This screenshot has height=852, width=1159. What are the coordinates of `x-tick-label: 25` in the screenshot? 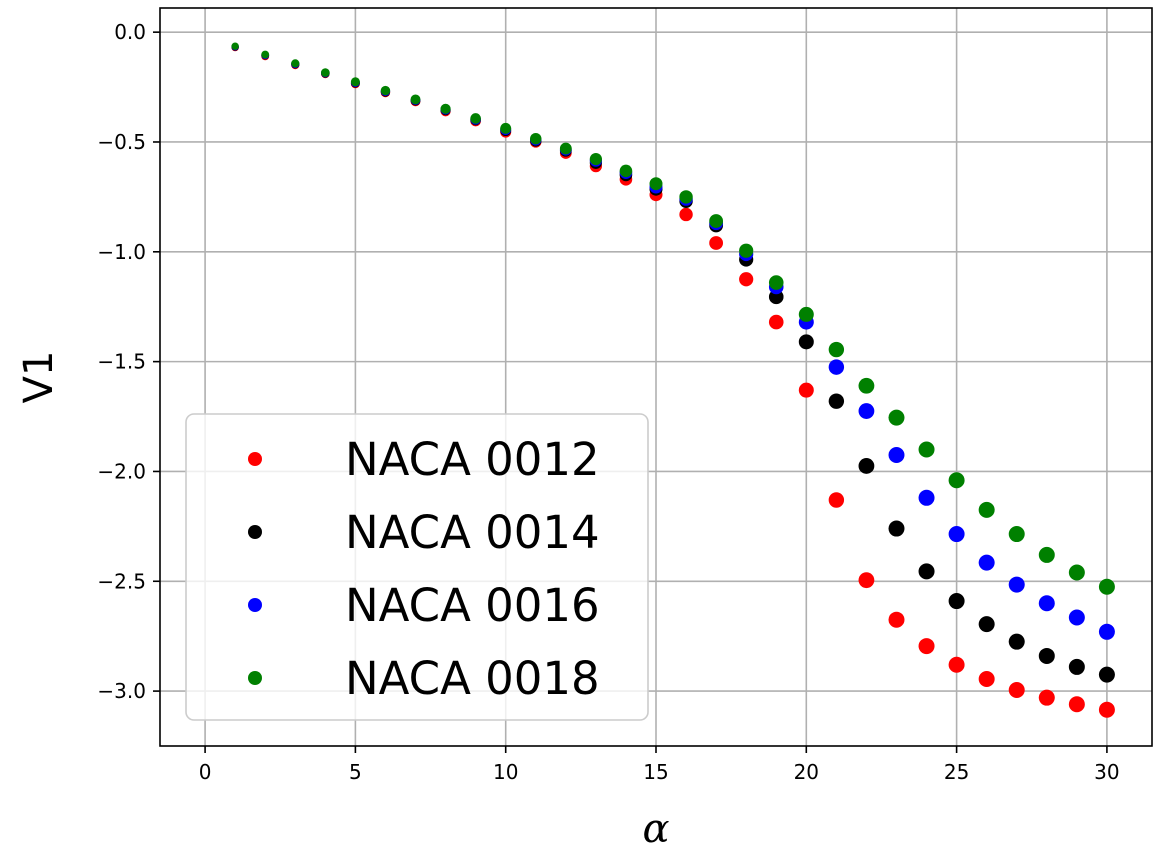 It's located at (956, 772).